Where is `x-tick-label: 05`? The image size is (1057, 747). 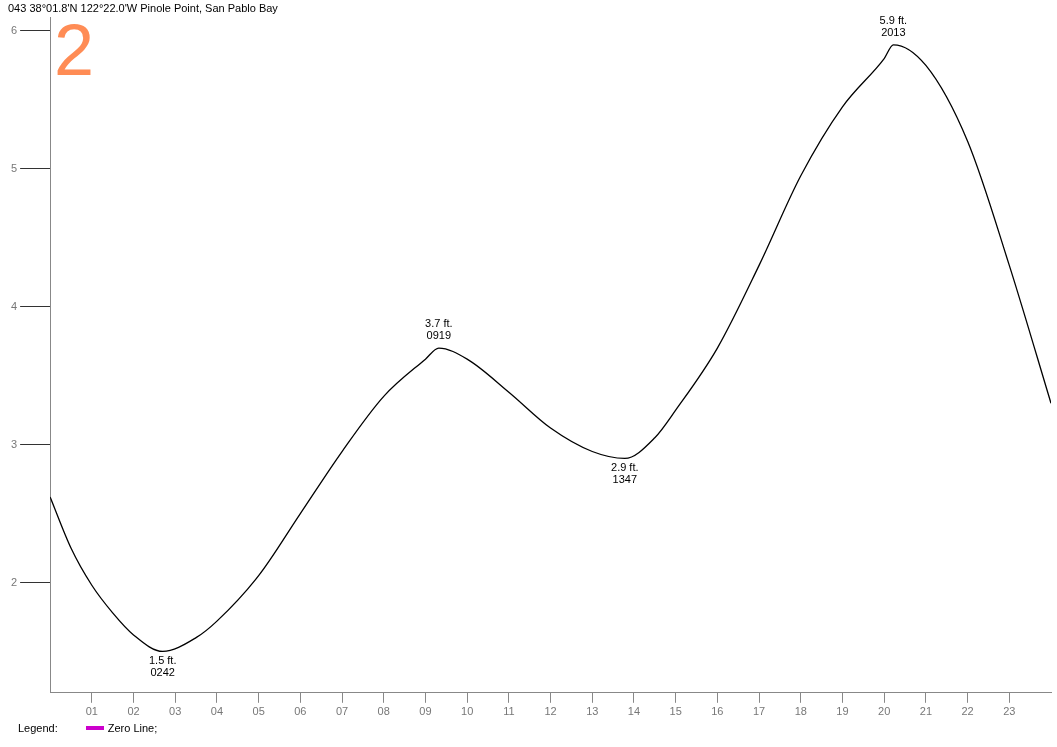
x-tick-label: 05 is located at coordinates (258, 711).